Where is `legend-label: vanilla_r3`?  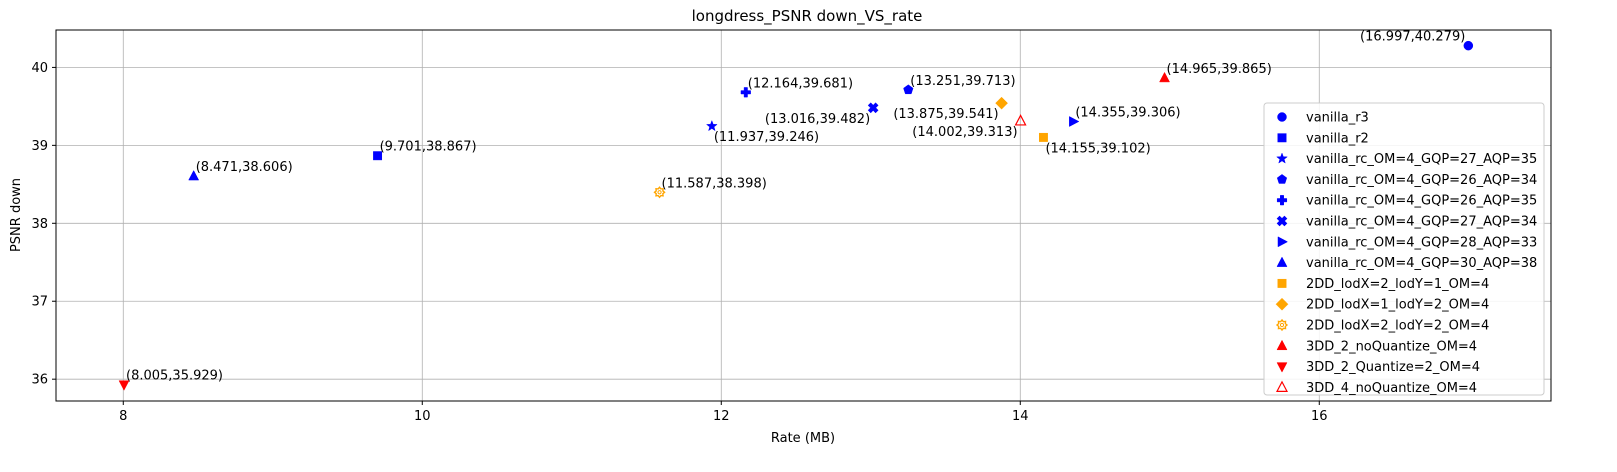 legend-label: vanilla_r3 is located at coordinates (1337, 118).